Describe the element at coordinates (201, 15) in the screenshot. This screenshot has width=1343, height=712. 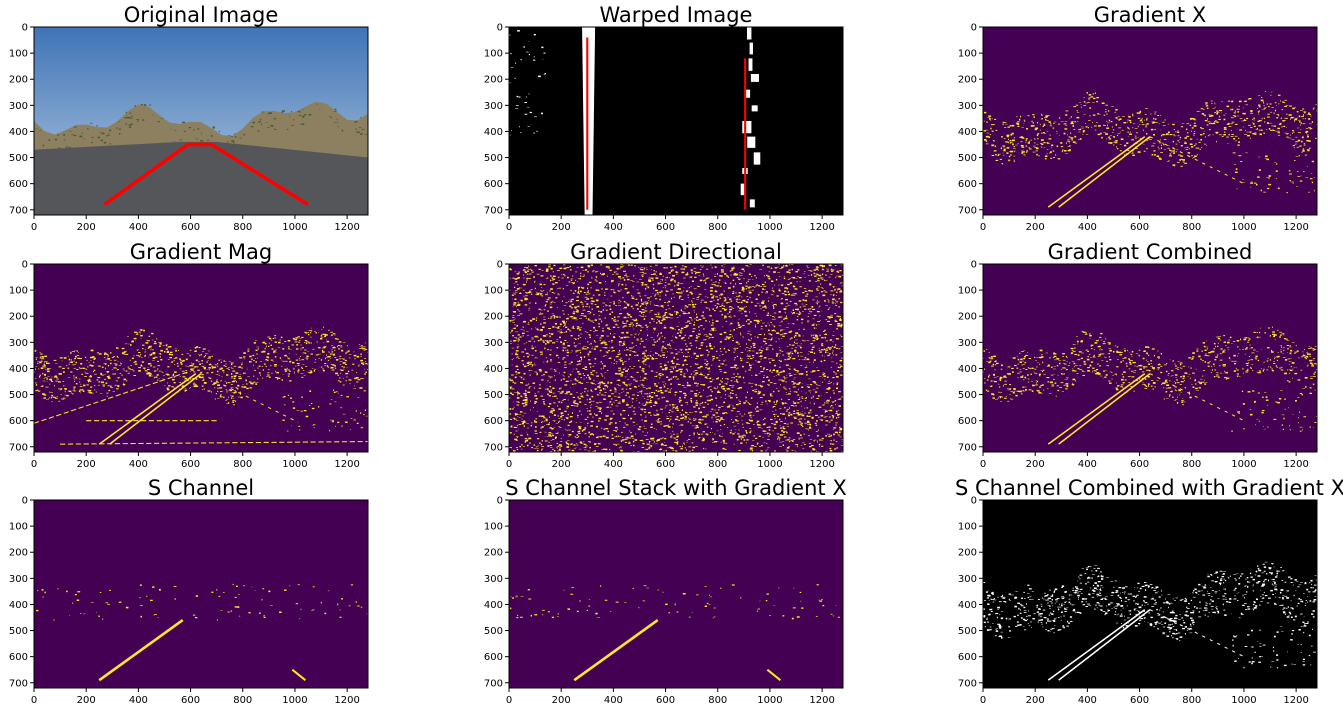
I see `subplot-title: Original Image` at that location.